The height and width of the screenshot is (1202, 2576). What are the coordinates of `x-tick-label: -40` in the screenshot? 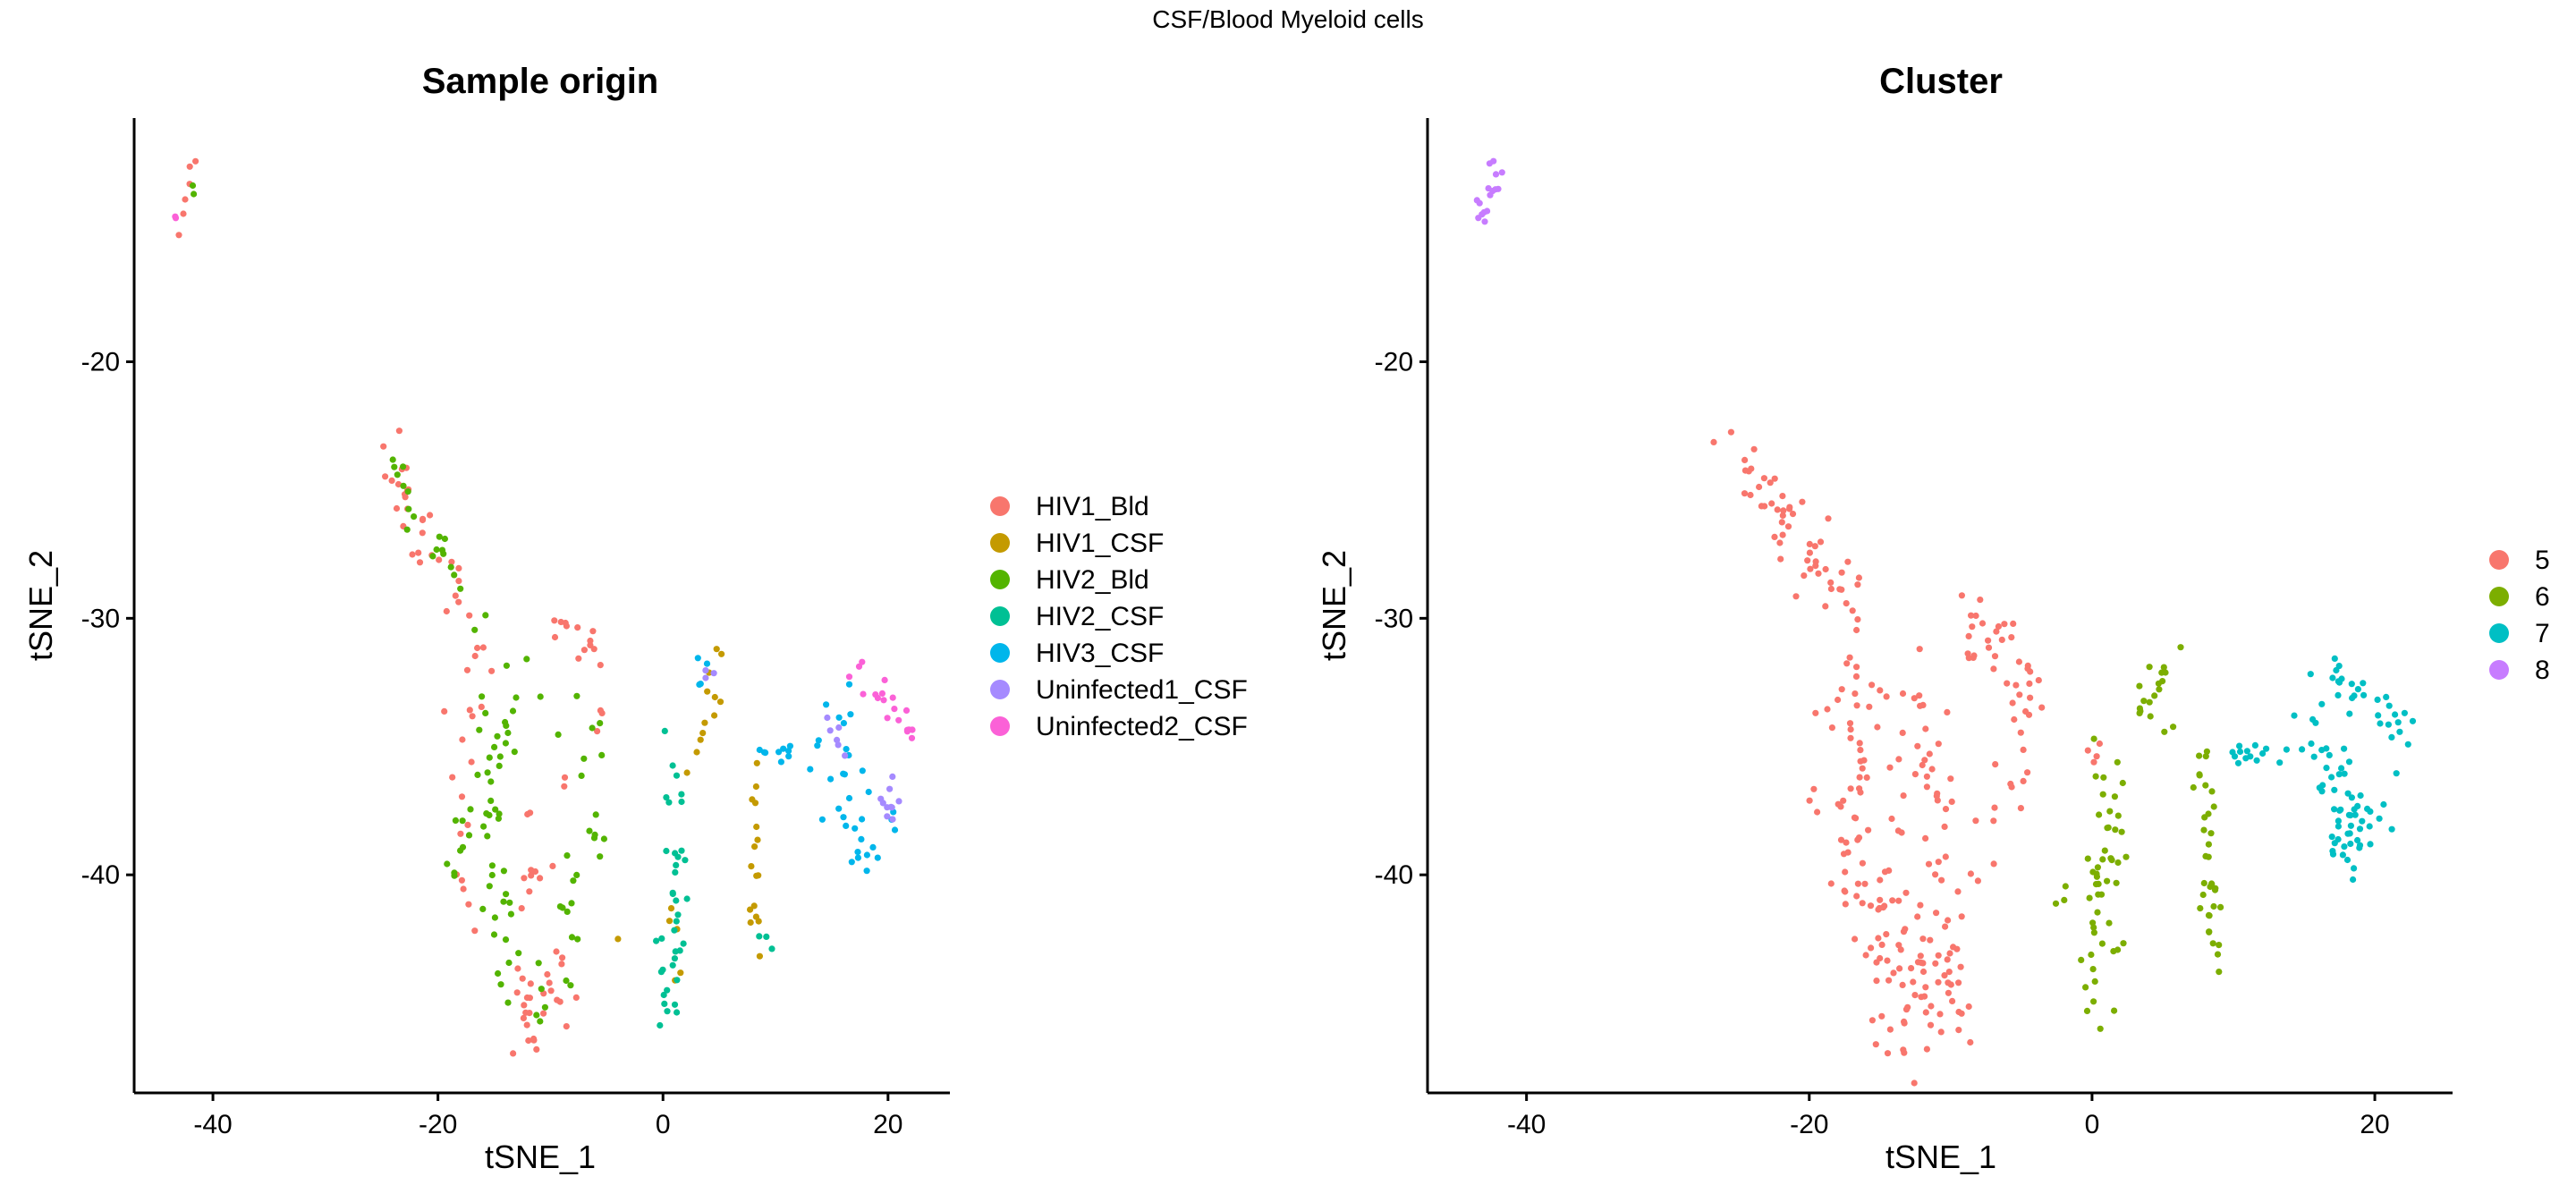 It's located at (212, 1124).